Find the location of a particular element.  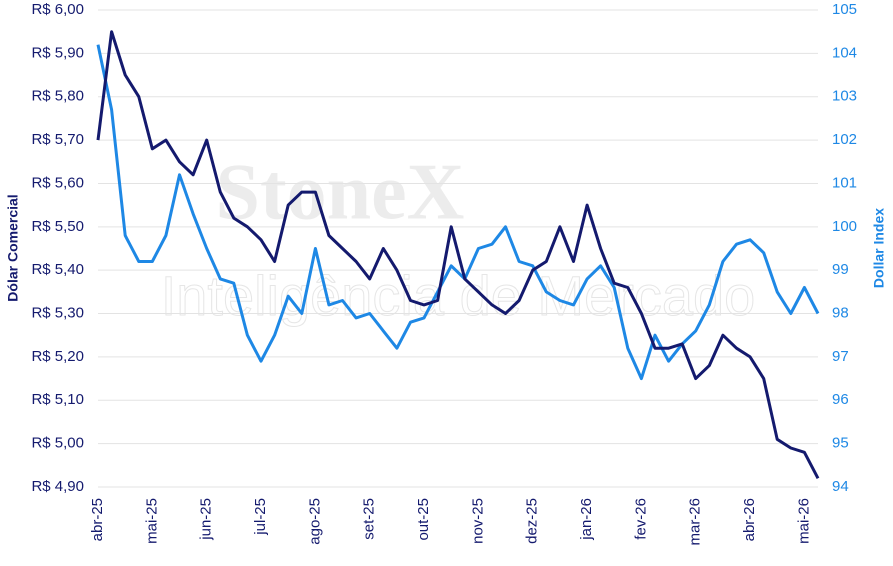

y-tick-label: R$ 5,00 is located at coordinates (57, 443).